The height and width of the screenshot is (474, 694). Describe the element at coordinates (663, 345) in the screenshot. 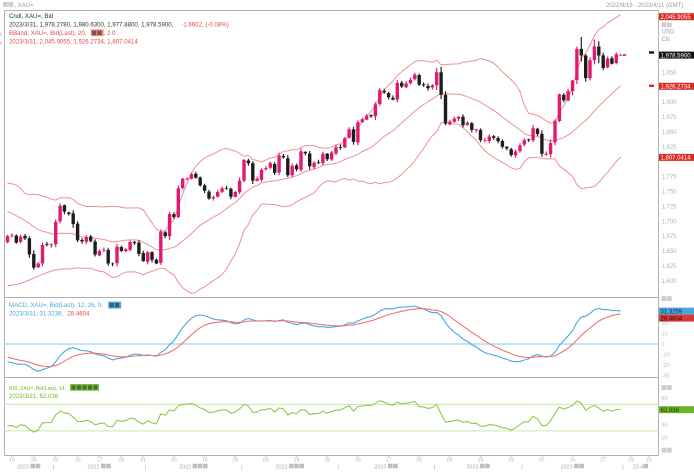

I see `svg-text: 0` at that location.